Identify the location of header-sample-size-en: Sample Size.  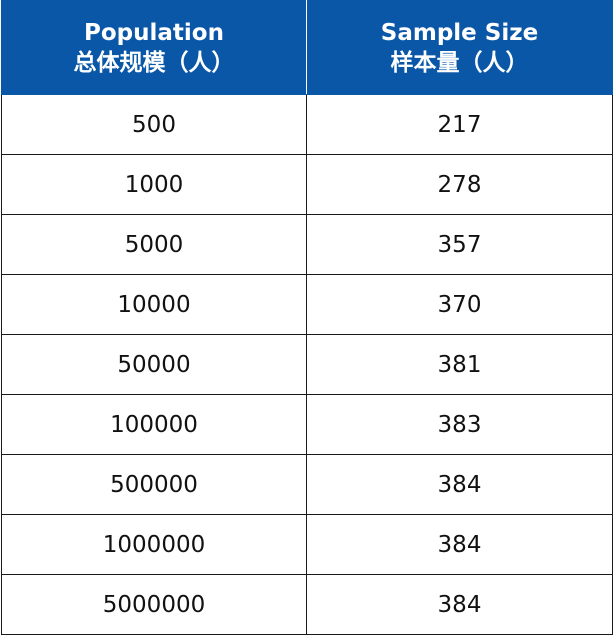
(459, 32).